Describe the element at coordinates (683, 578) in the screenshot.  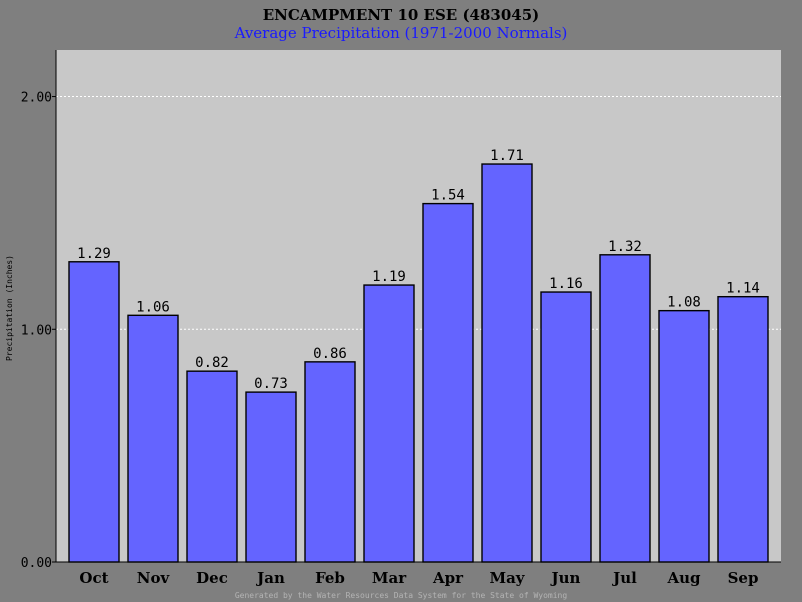
I see `x-tick-label: Aug` at that location.